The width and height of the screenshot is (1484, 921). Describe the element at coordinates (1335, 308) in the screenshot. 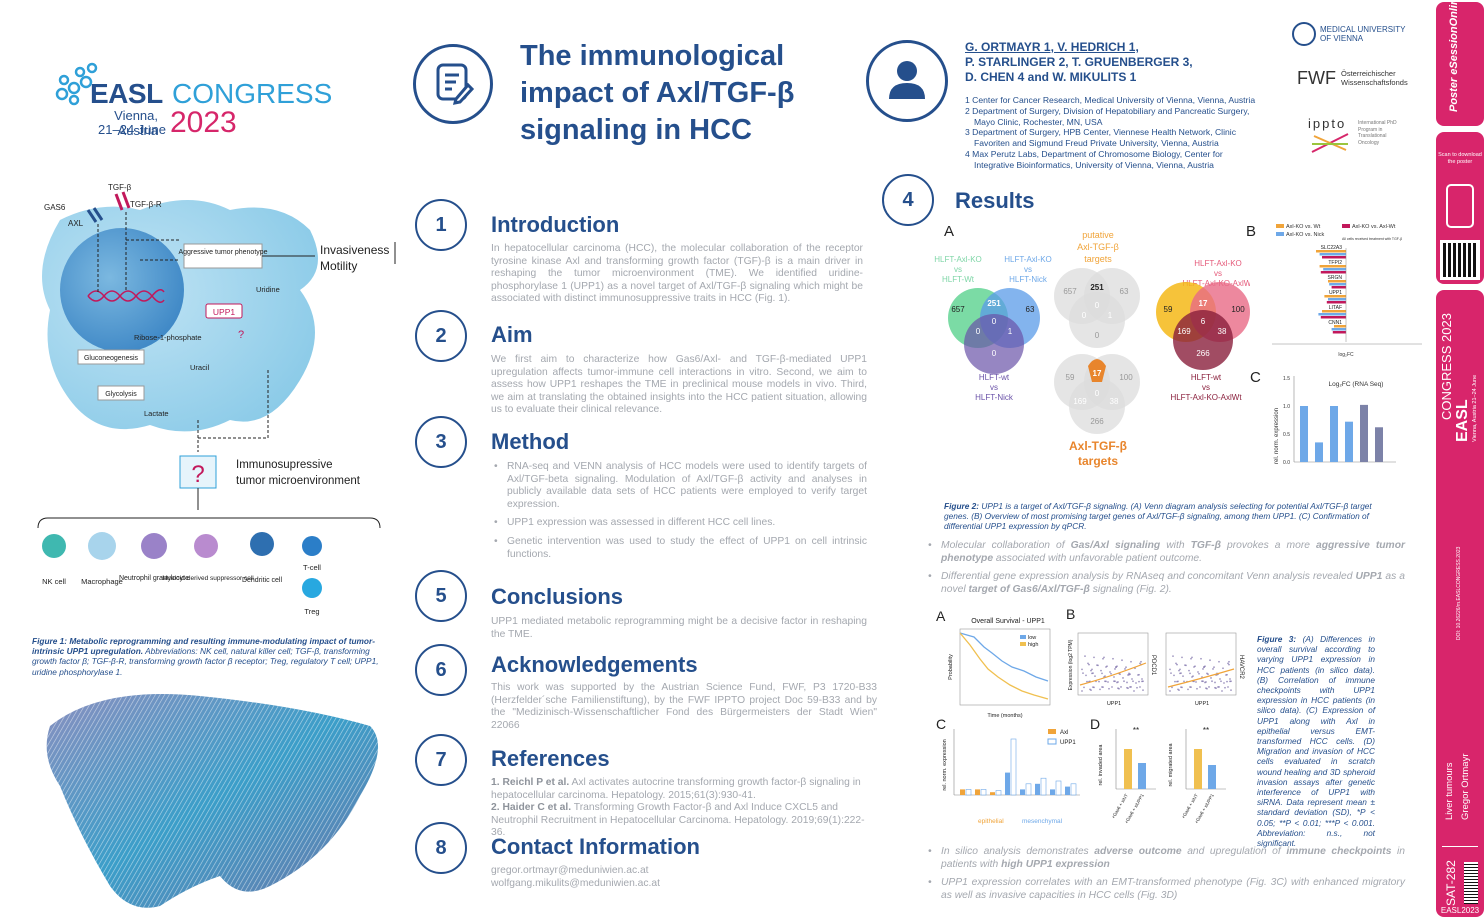

I see `bar-gene-label: LITAF` at that location.